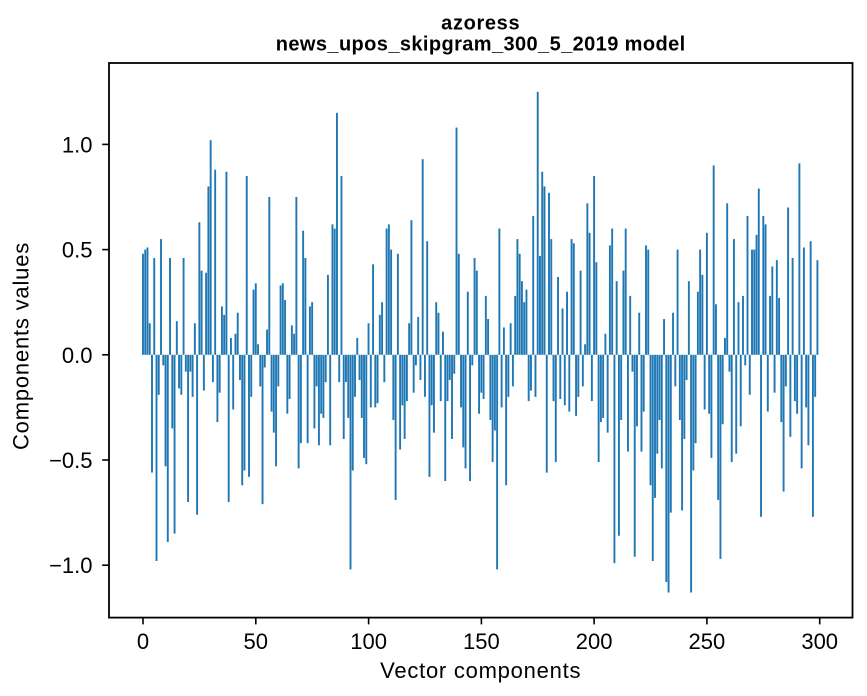  I want to click on svg-text: 250, so click(707, 641).